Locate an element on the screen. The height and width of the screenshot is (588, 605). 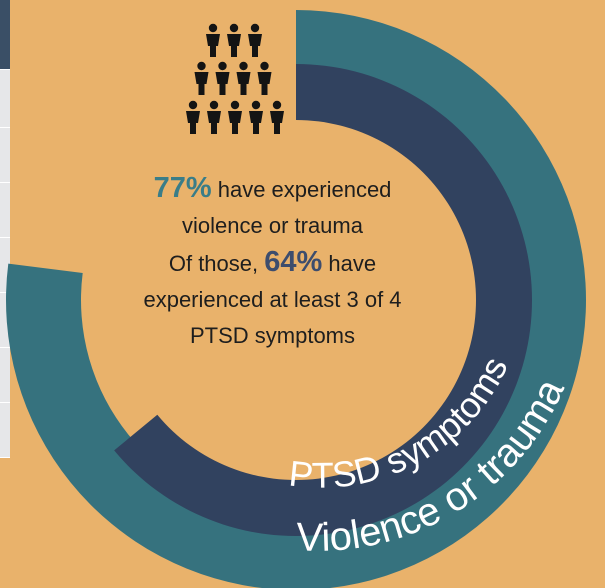
stat2-line3: PTSD symptoms is located at coordinates (272, 335).